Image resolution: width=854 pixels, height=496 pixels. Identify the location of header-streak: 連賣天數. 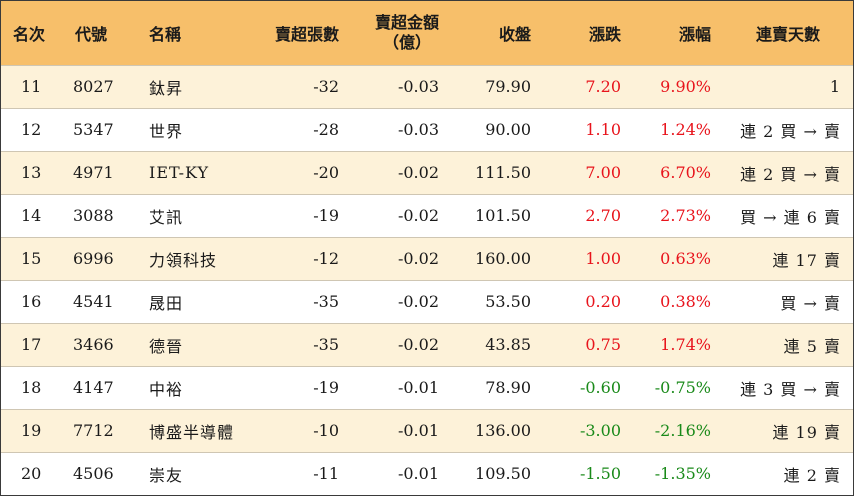
(787, 34).